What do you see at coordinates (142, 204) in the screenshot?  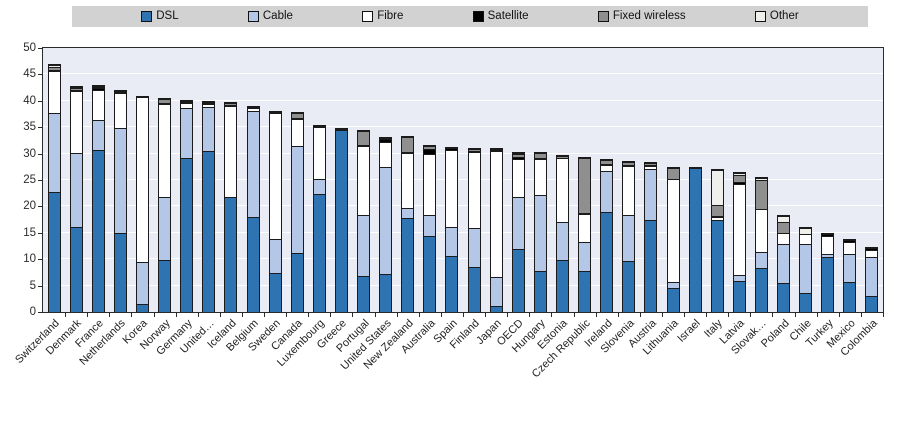 I see `bar-korea` at bounding box center [142, 204].